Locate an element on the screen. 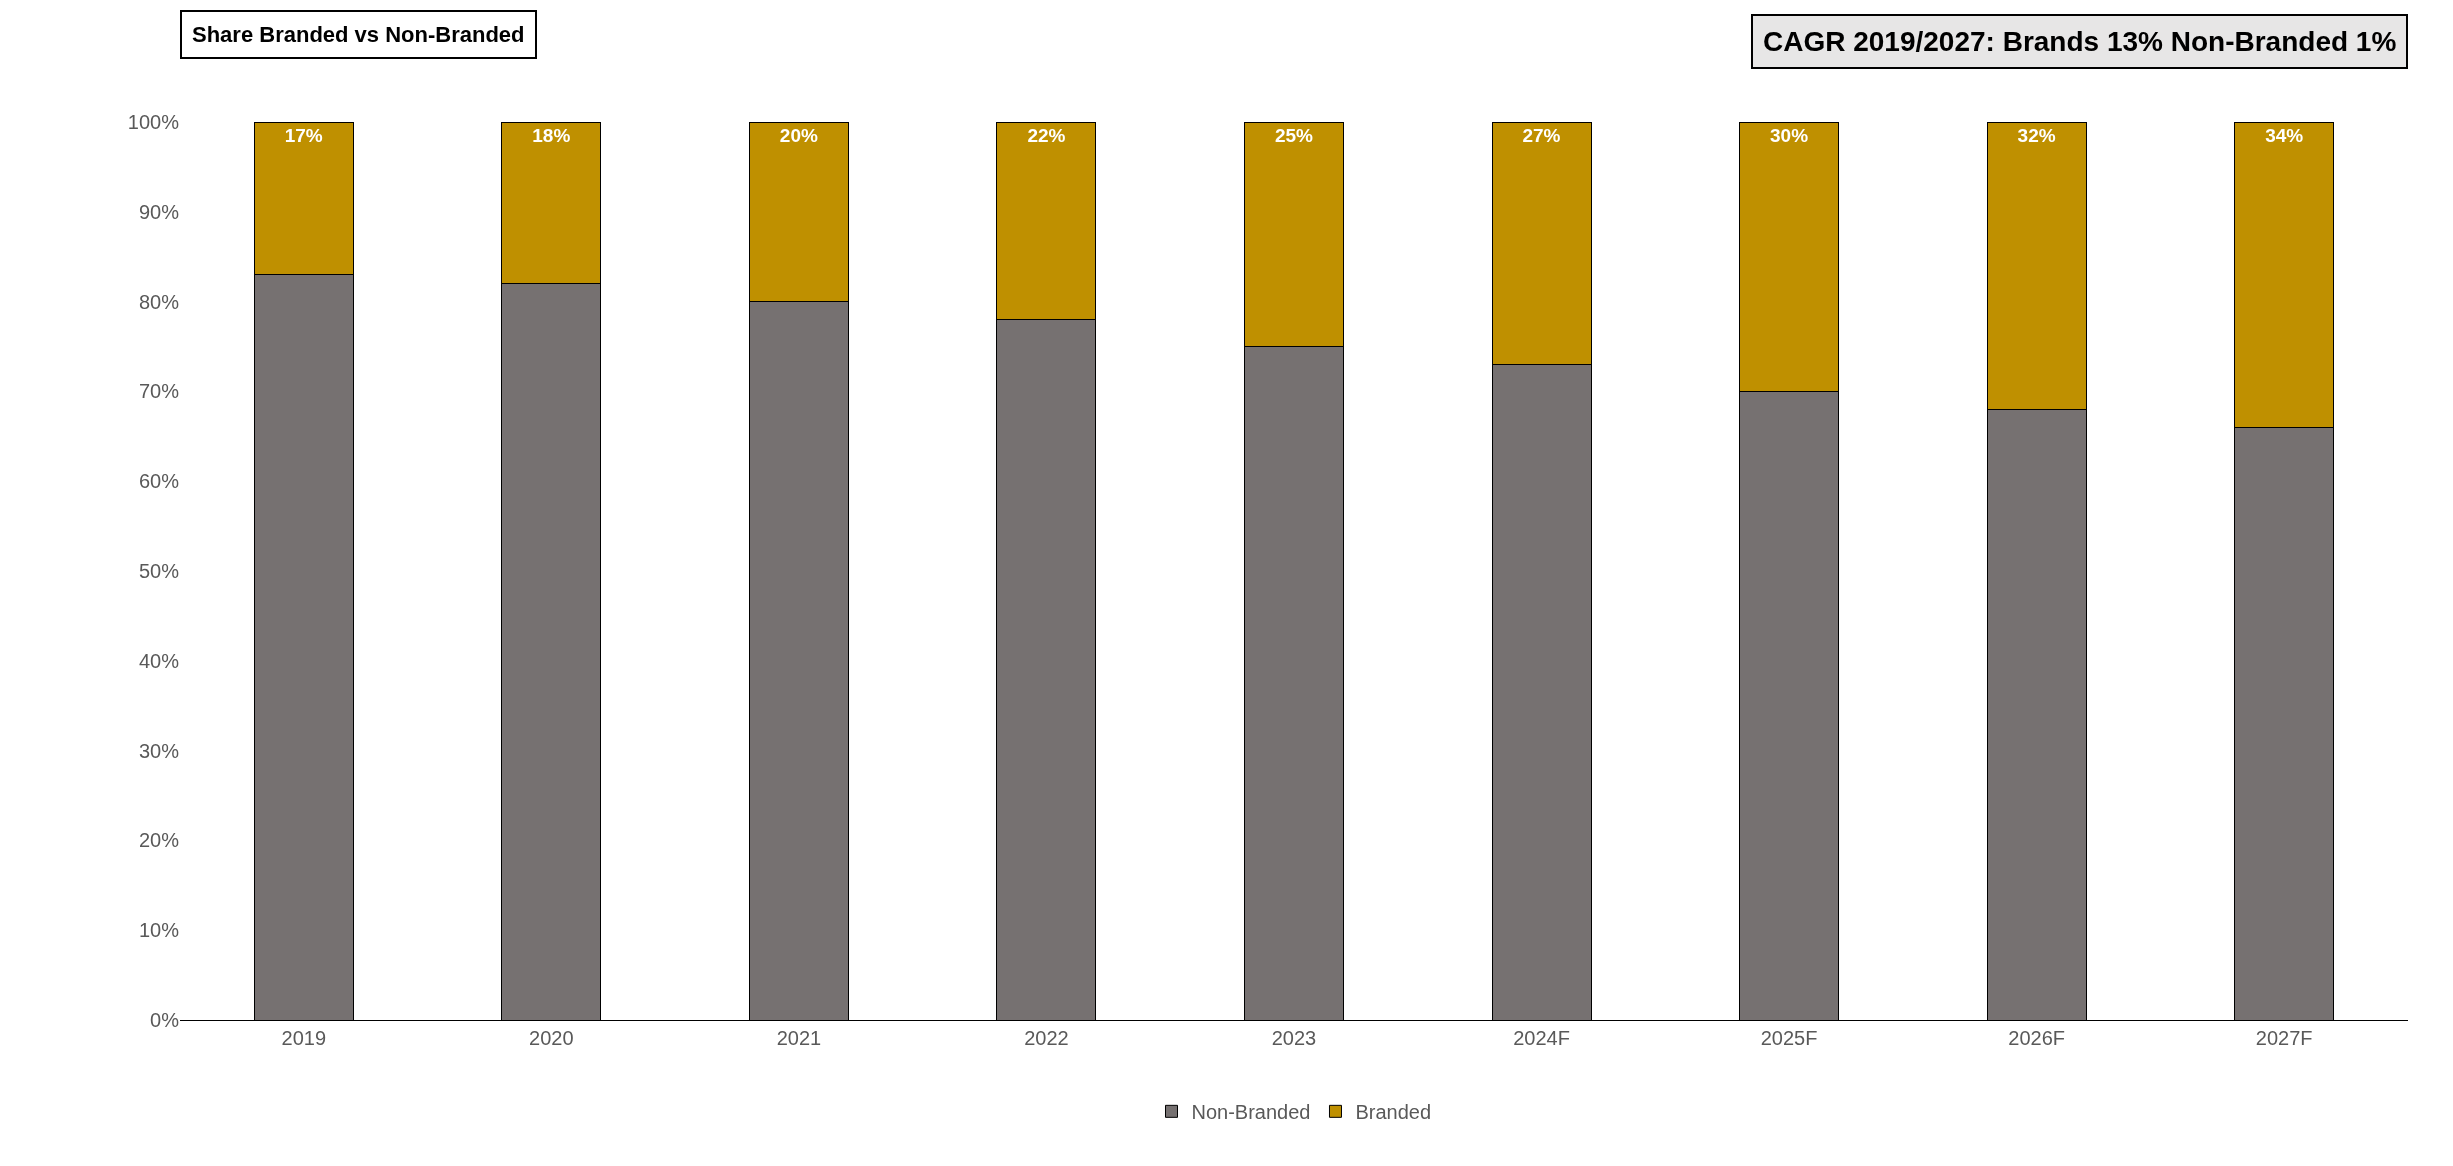  data-label: 20% is located at coordinates (798, 135).